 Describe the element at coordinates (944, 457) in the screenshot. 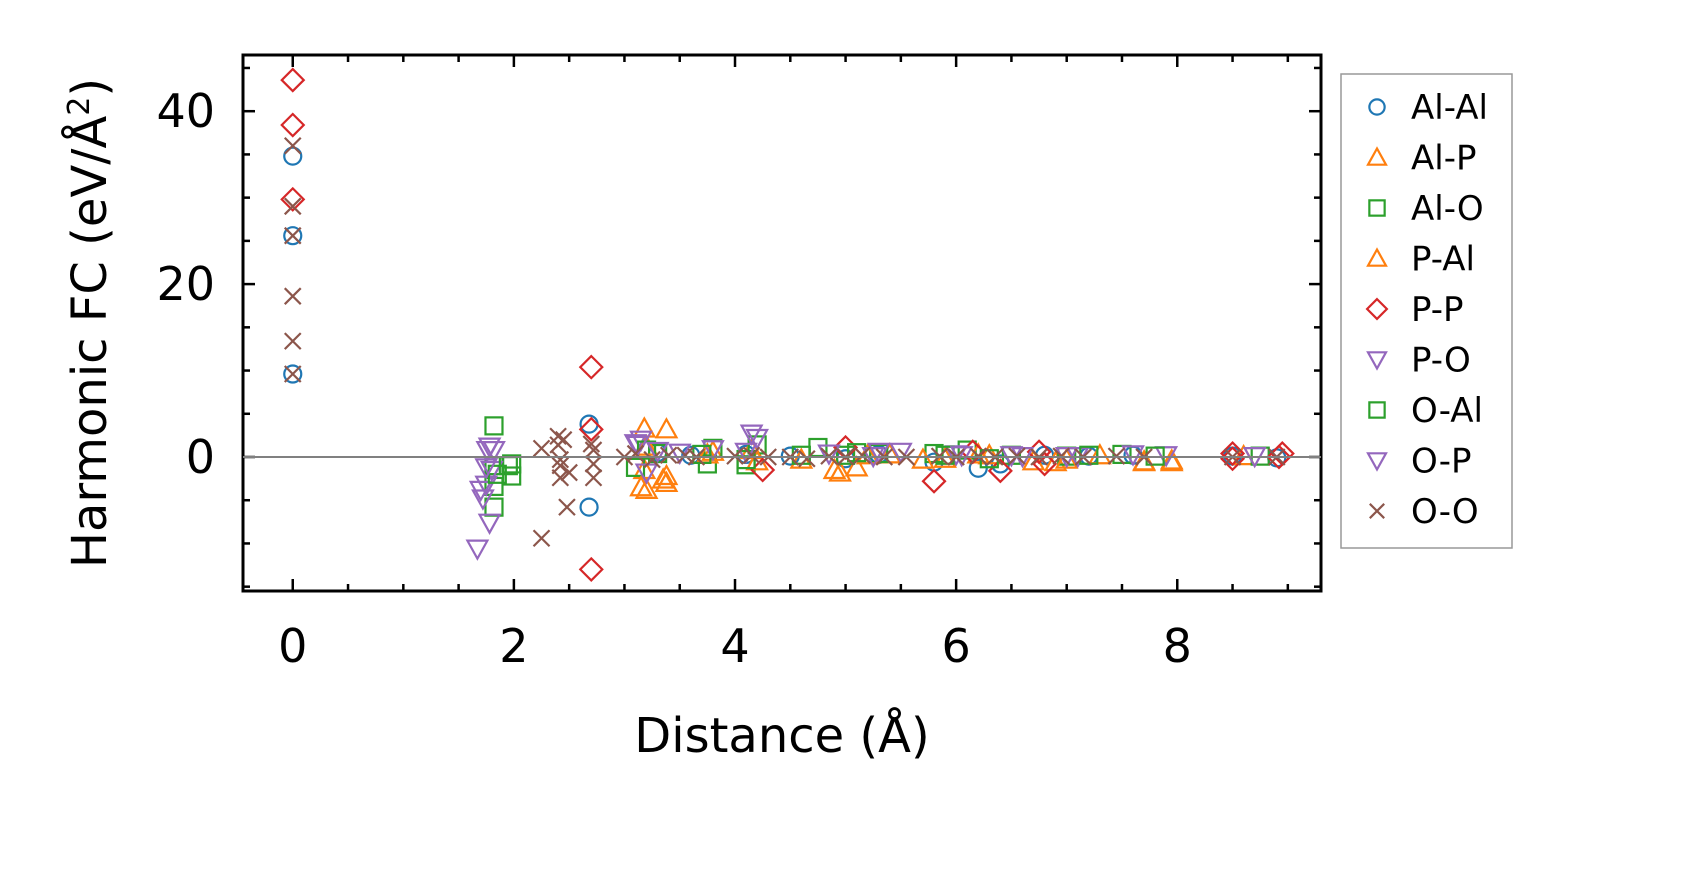

I see `series-al-p` at that location.